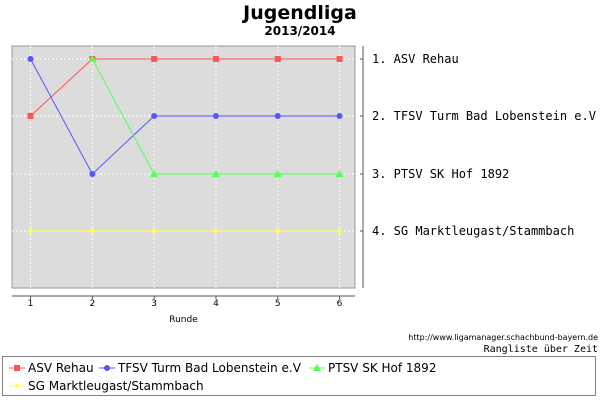  I want to click on y-tick-label: 4. SG Marktleugast/Stammbach, so click(473, 231).